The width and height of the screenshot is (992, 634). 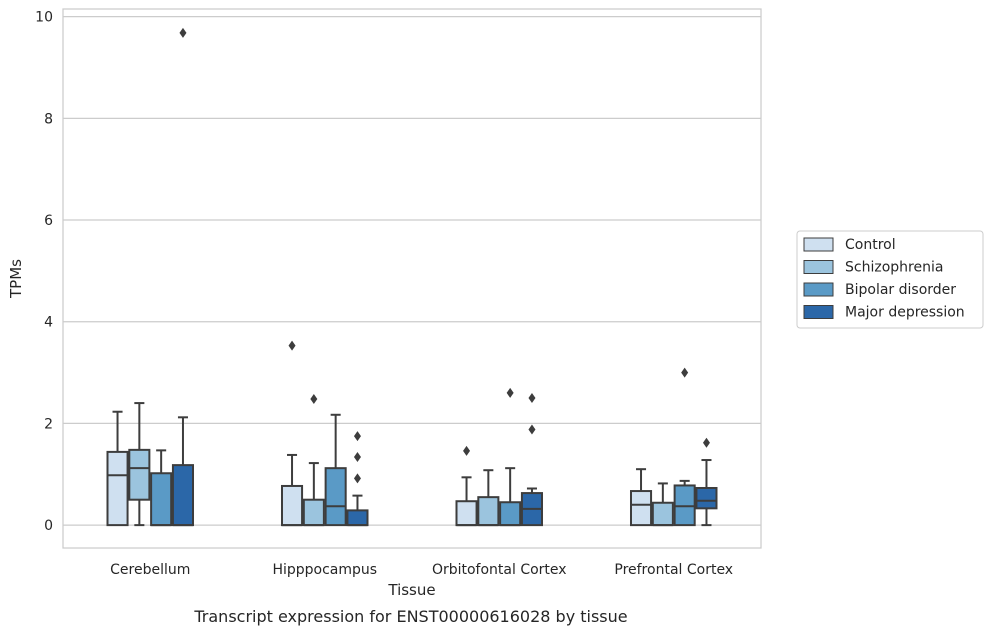 What do you see at coordinates (870, 245) in the screenshot?
I see `legend-label: Control` at bounding box center [870, 245].